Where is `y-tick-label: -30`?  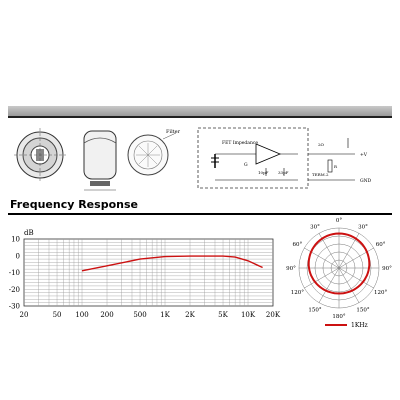
y-tick-label: -30 is located at coordinates (14, 307).